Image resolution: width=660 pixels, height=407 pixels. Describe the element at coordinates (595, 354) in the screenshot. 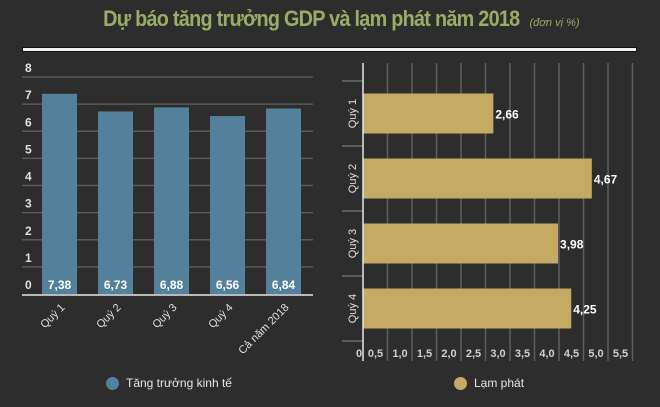

I see `x-tick-label: 5,0` at that location.